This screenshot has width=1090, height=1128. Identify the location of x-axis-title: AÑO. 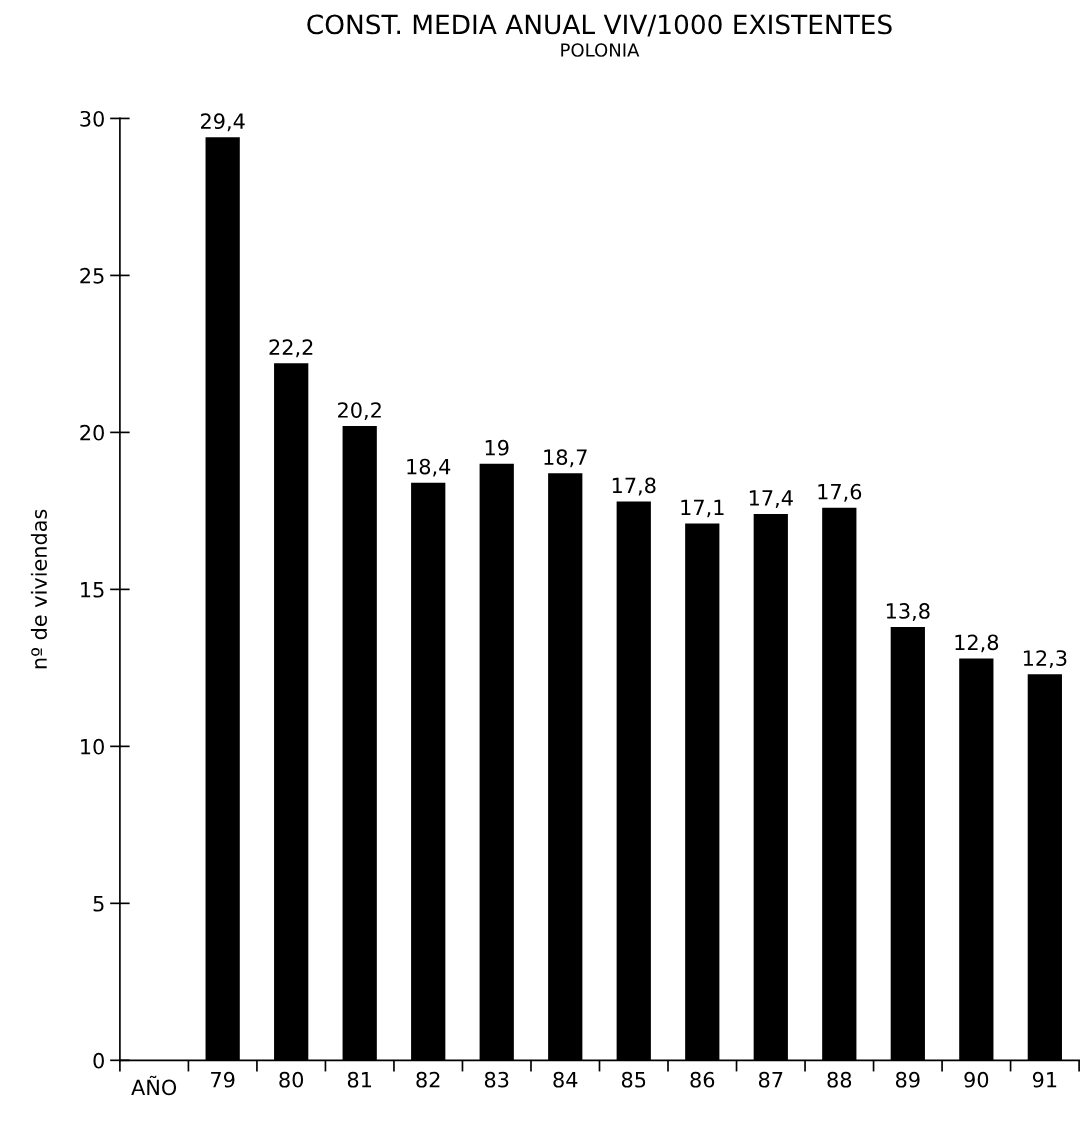
(154, 1085).